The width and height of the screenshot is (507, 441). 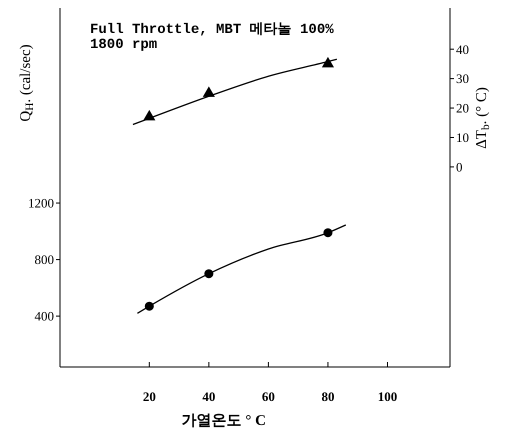 What do you see at coordinates (462, 108) in the screenshot?
I see `y2-tick-label: 20` at bounding box center [462, 108].